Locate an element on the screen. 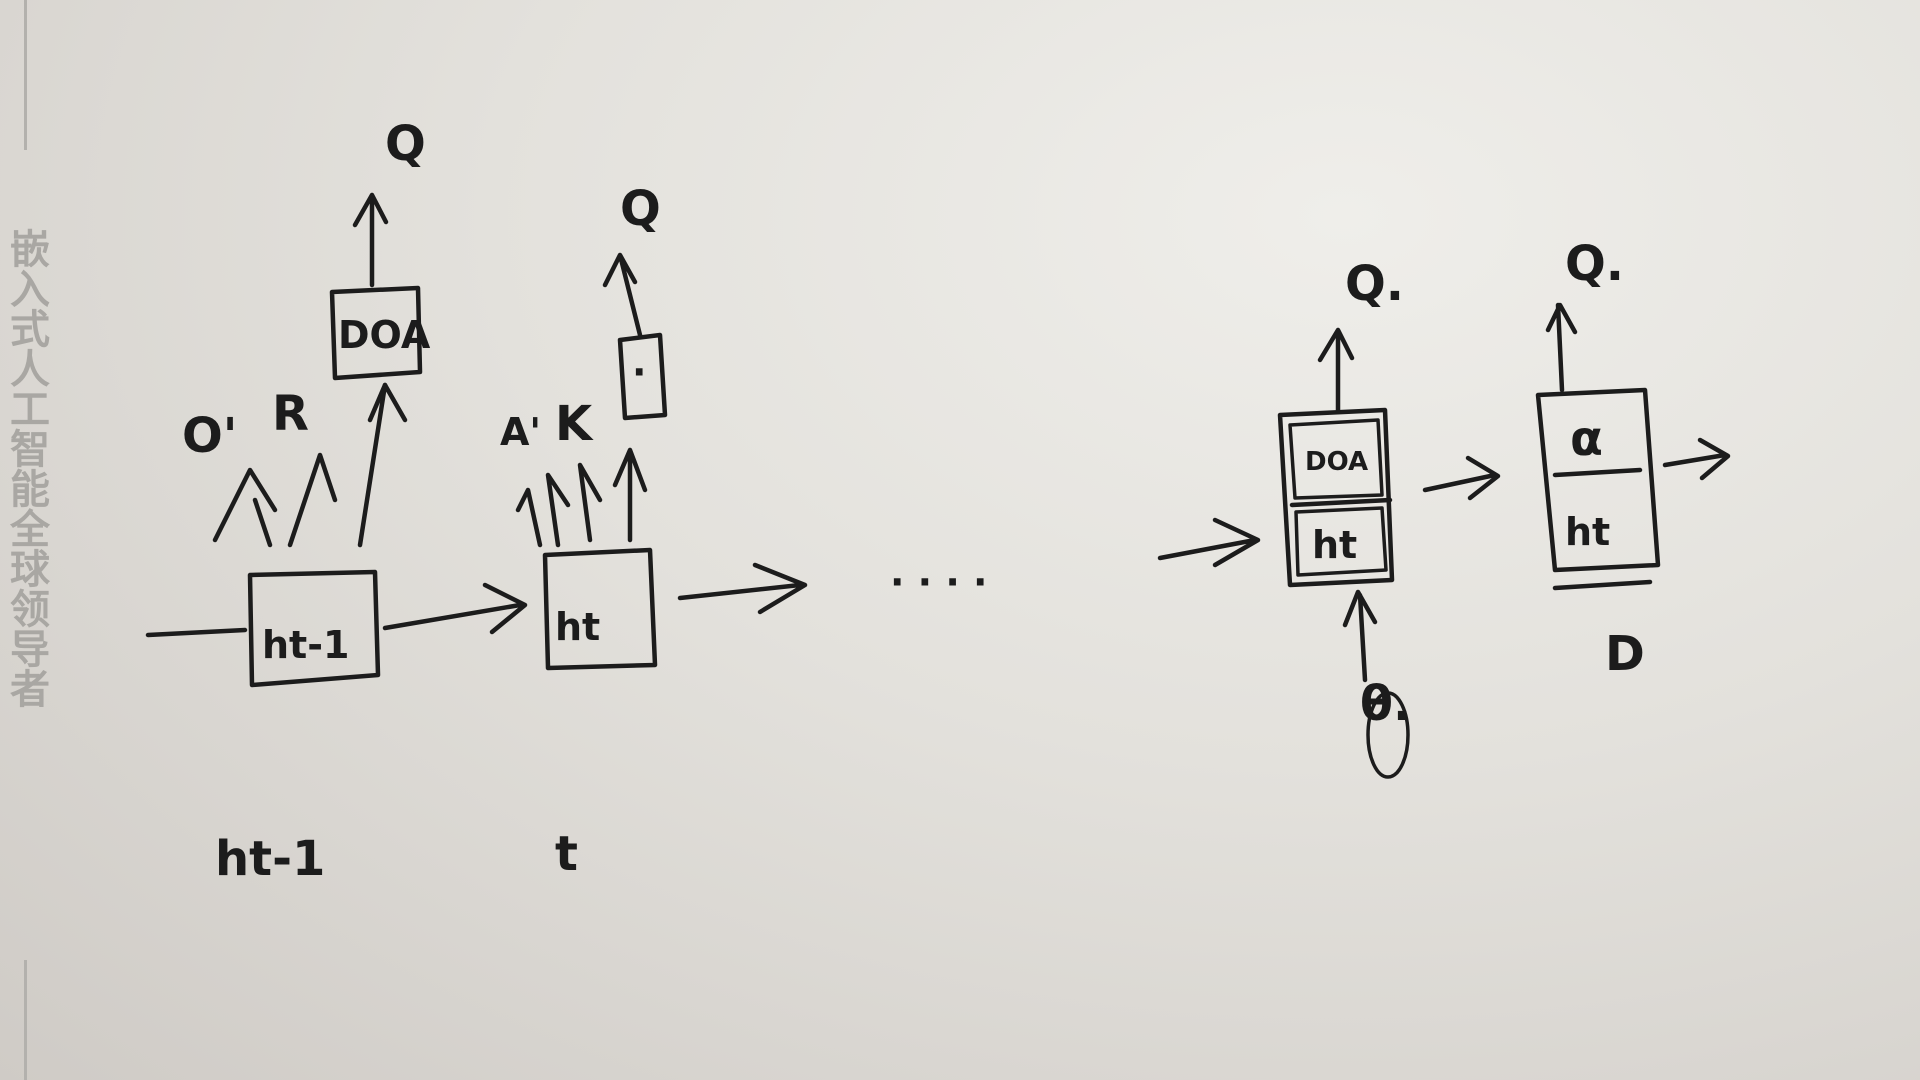 The image size is (1920, 1080). step1-arrow-o is located at coordinates (245, 505).